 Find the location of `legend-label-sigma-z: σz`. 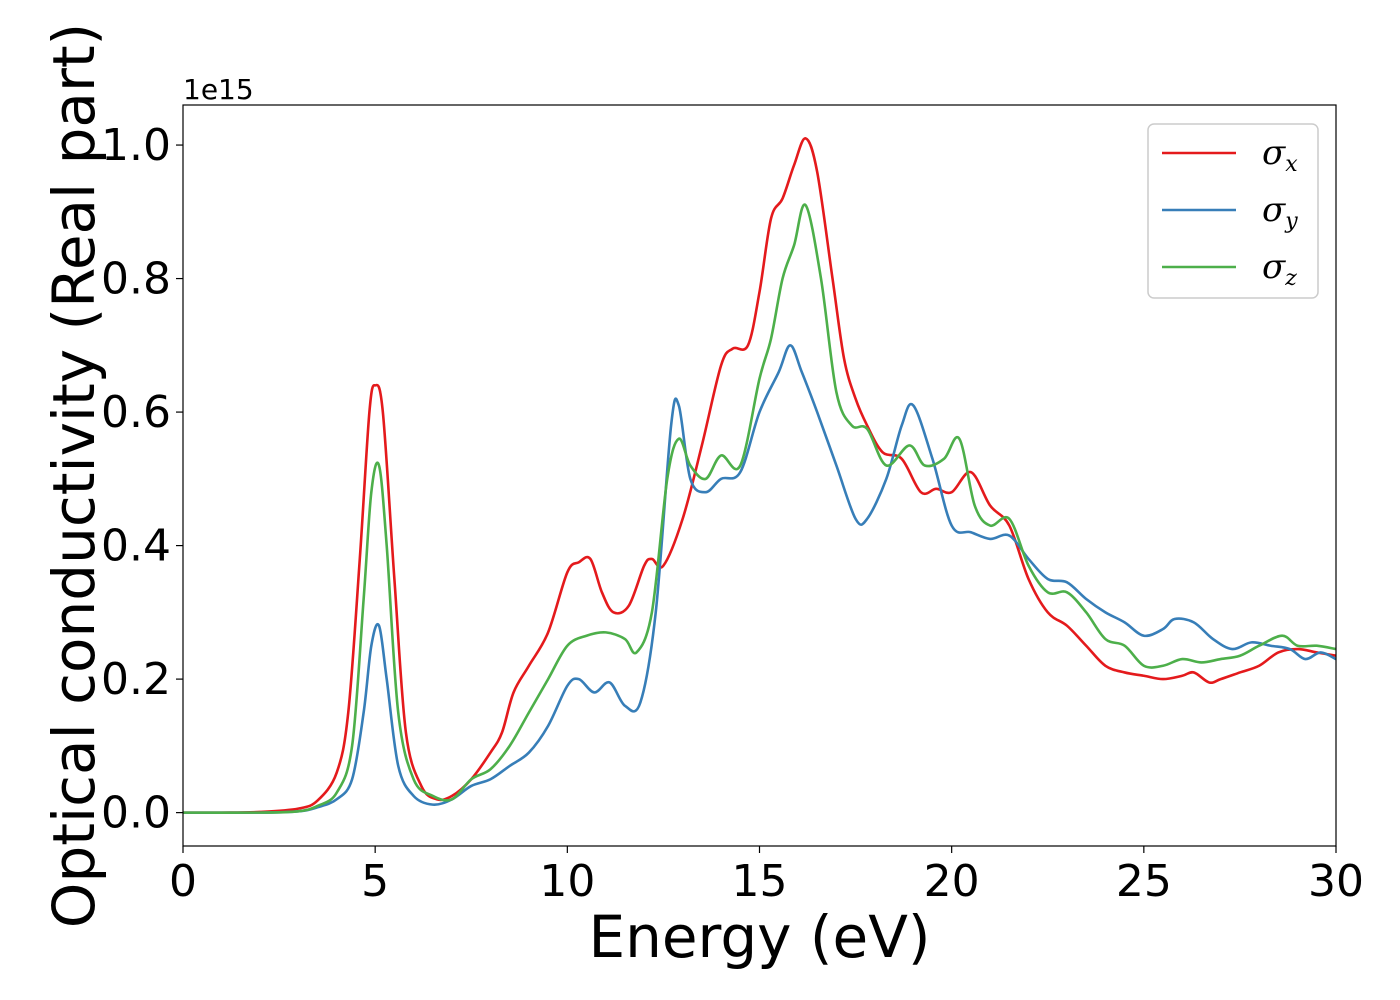

legend-label-sigma-z: σz is located at coordinates (1279, 269).